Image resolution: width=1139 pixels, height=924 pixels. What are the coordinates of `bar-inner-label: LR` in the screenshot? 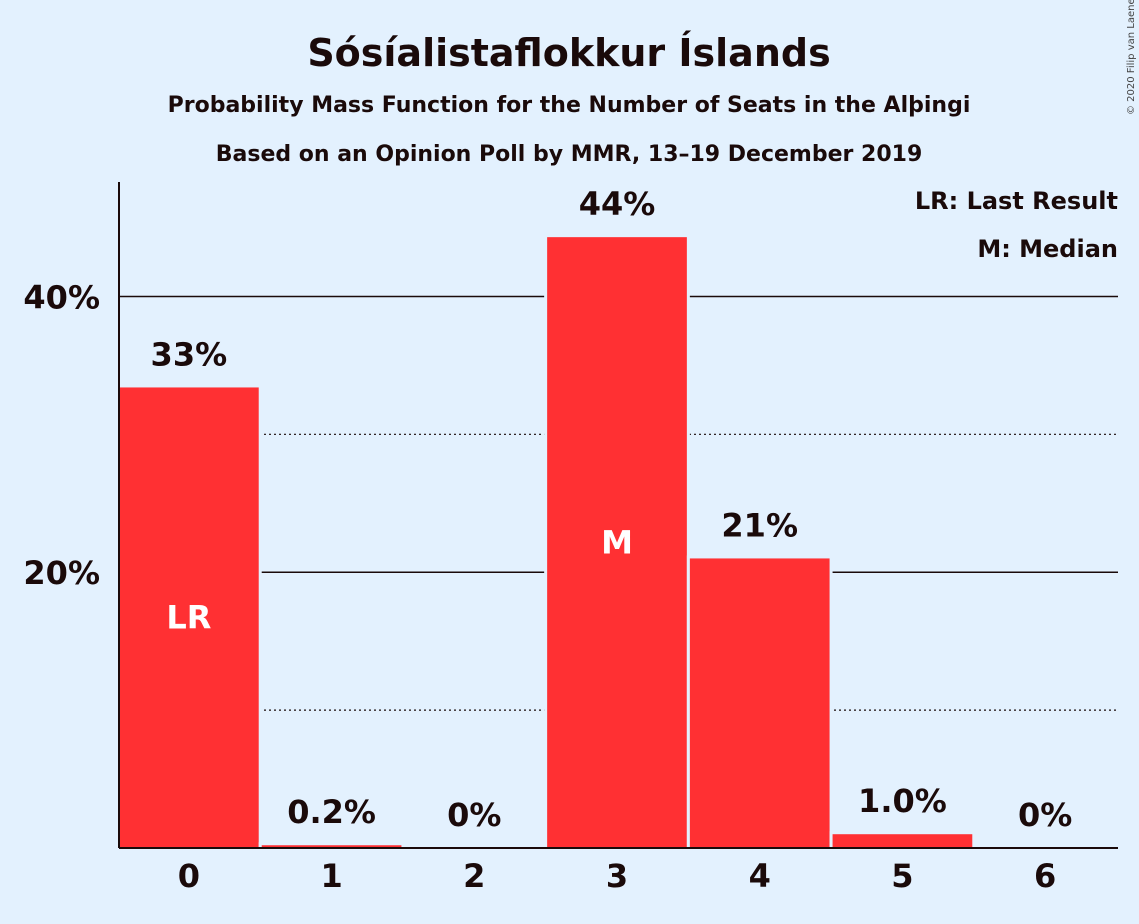 It's located at (188, 618).